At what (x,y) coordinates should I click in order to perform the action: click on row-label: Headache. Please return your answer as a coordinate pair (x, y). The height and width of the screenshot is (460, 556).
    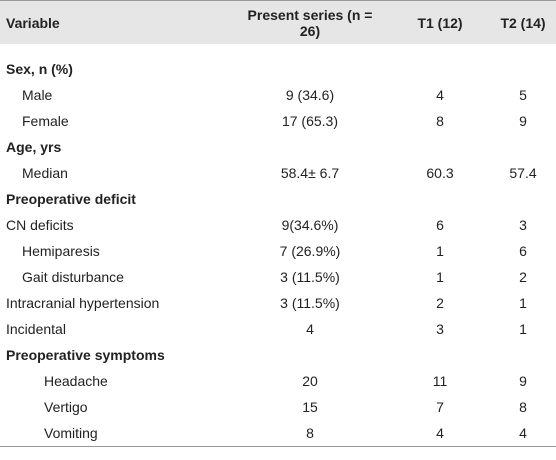
    Looking at the image, I should click on (76, 381).